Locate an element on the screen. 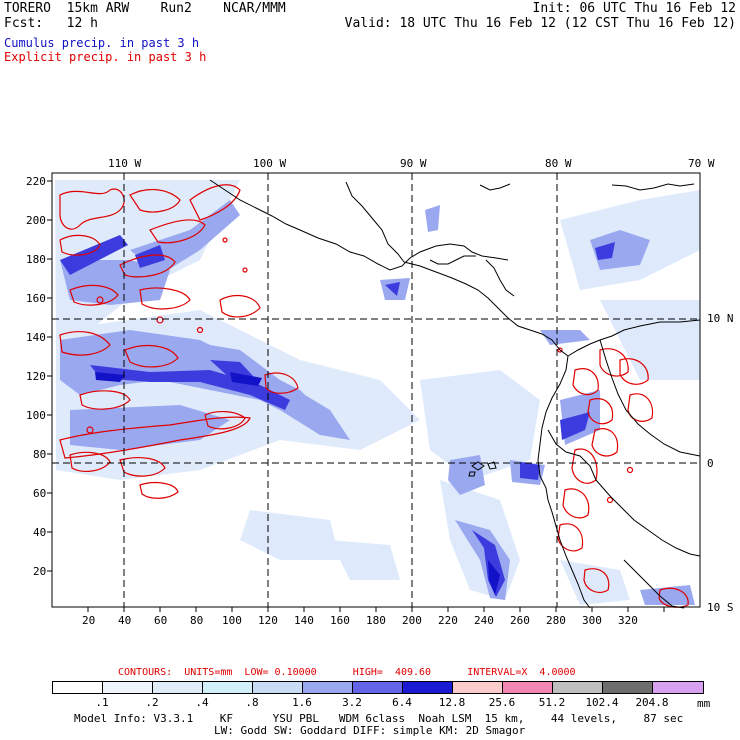  lon-label-90w: 90 W is located at coordinates (413, 163).